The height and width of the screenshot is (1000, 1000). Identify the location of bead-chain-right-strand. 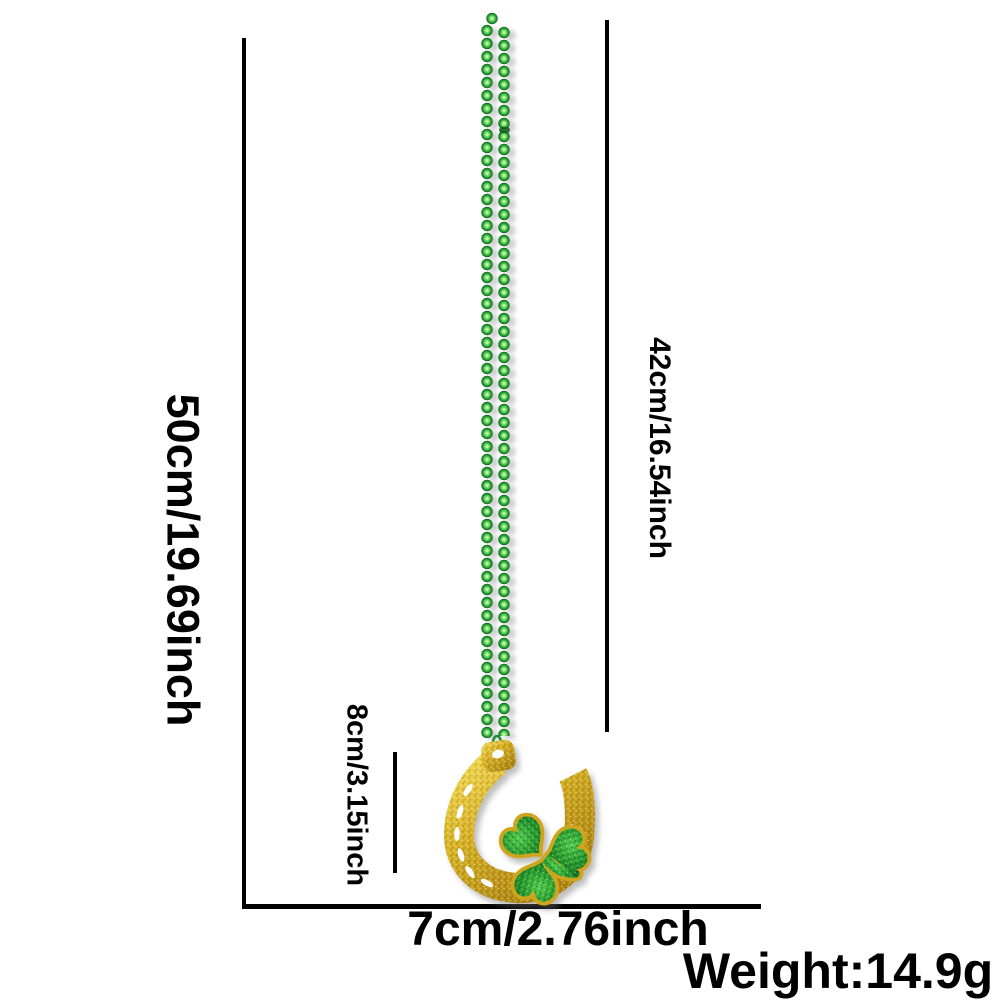
(504, 381).